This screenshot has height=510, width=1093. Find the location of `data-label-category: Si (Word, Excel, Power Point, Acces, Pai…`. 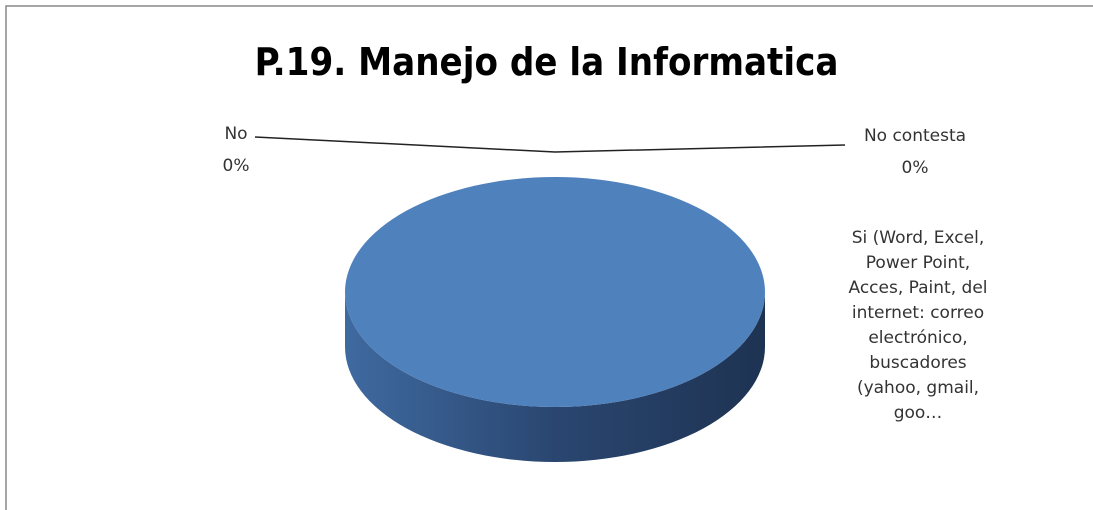

data-label-category: Si (Word, Excel, Power Point, Acces, Pai… is located at coordinates (918, 325).